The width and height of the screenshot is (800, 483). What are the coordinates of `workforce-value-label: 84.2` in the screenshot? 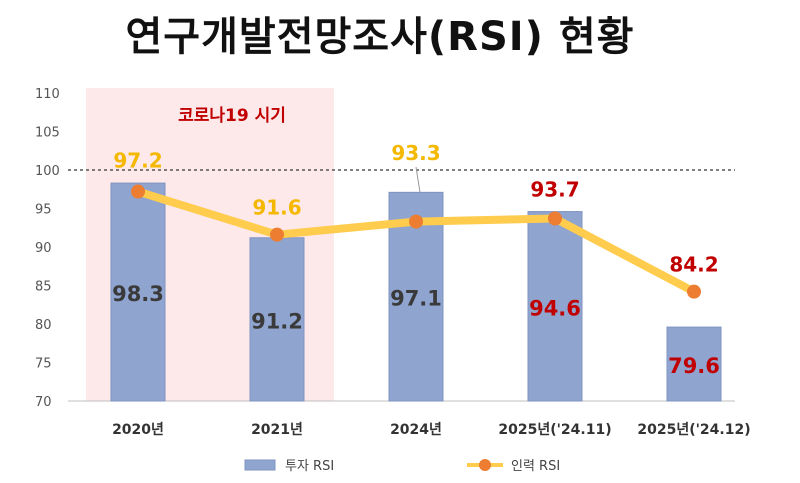 It's located at (693, 265).